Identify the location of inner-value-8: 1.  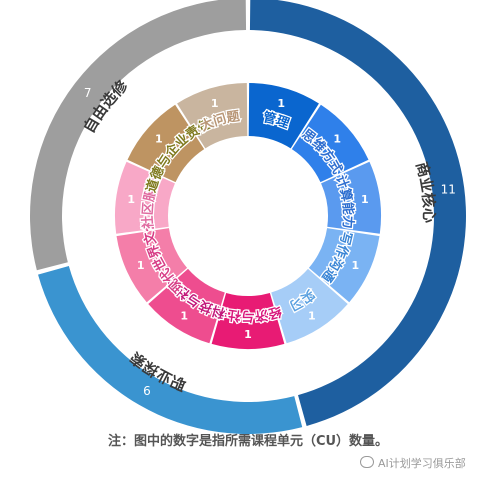
(131, 199).